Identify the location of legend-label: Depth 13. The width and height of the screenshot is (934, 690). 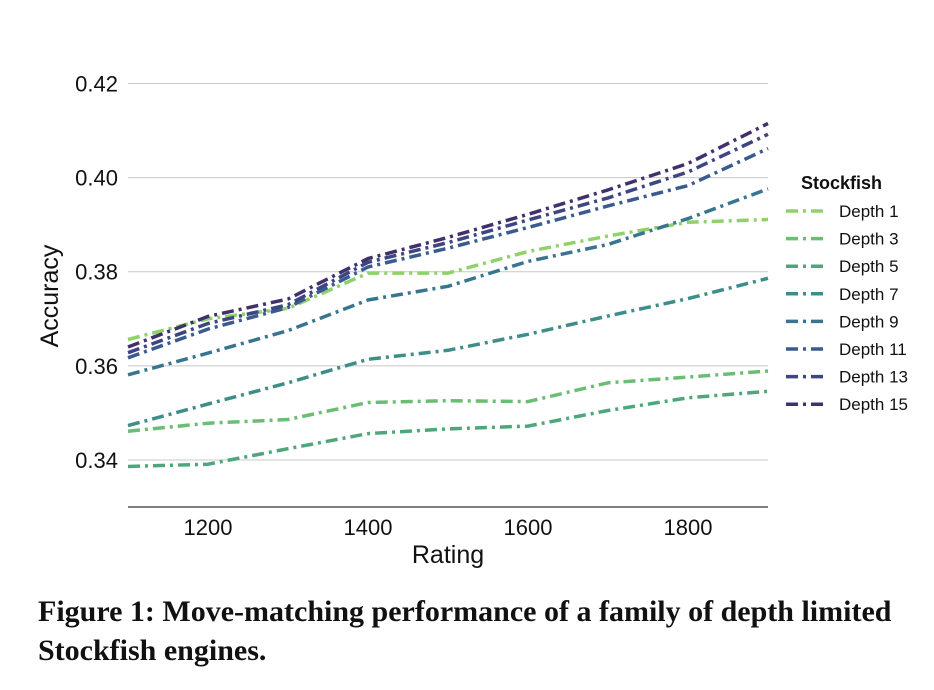
(873, 377).